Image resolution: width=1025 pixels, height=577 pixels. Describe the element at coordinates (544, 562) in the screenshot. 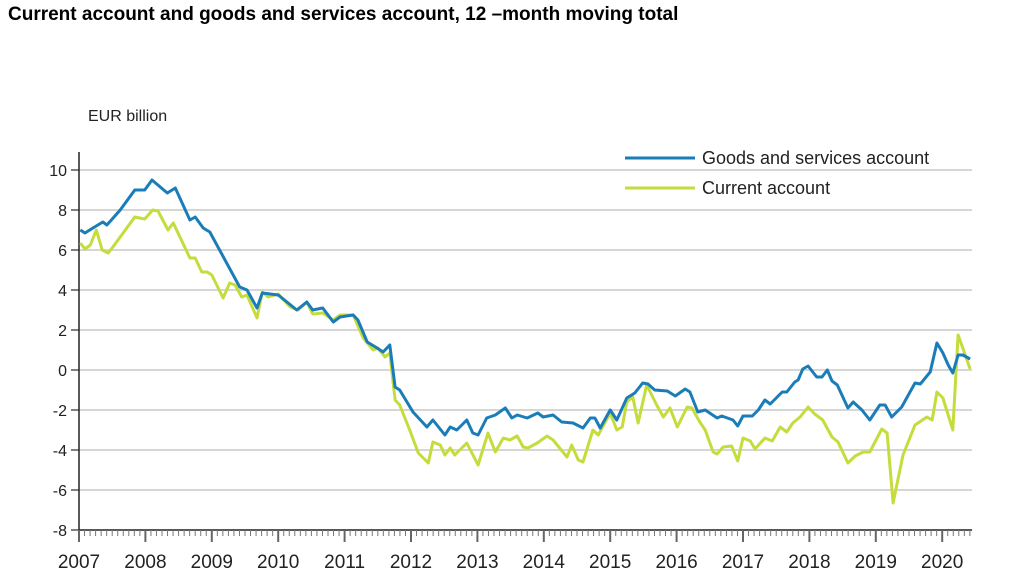

I see `x-tick-label: 2014` at that location.